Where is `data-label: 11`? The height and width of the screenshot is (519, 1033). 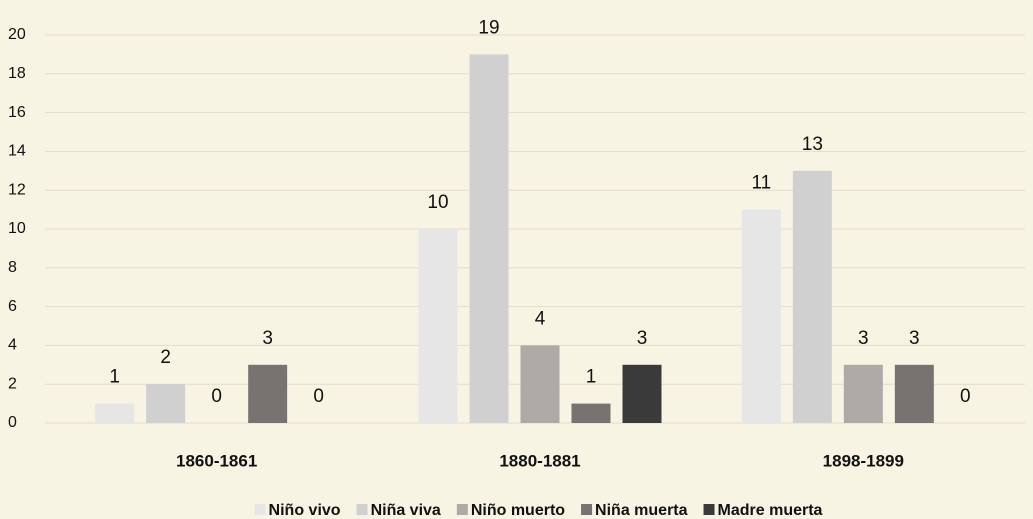 data-label: 11 is located at coordinates (761, 183).